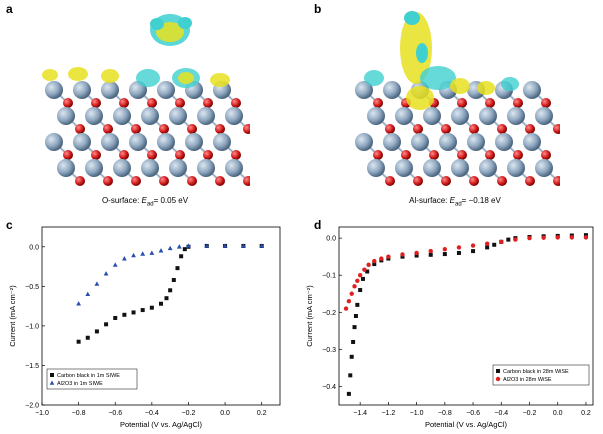 Image resolution: width=603 pixels, height=434 pixels. Describe the element at coordinates (32, 287) in the screenshot. I see `y-tick-label: −0.5` at that location.